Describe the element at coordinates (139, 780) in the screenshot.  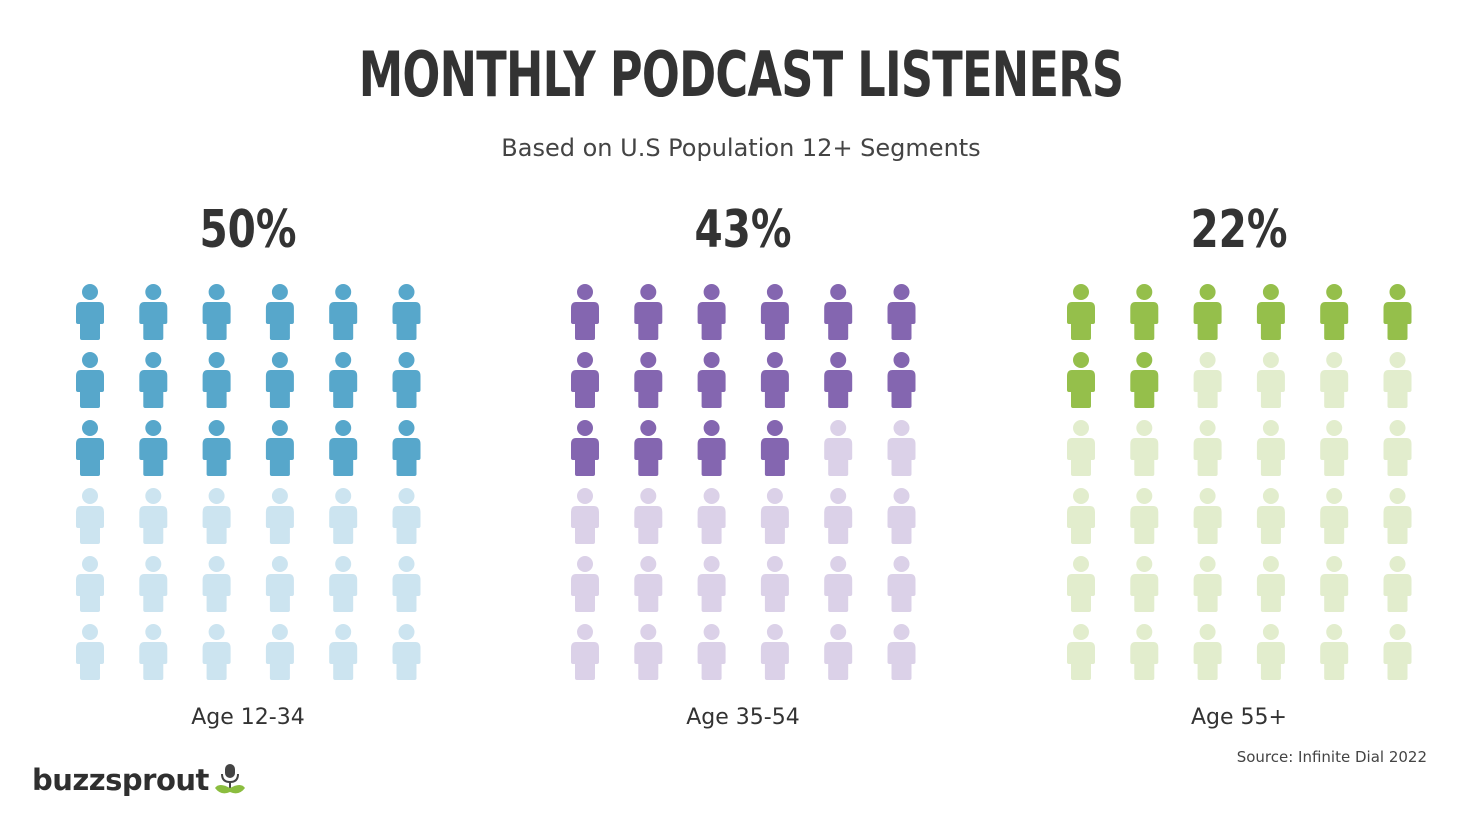
I see `buzzsprout-logo: buzzsprout` at that location.